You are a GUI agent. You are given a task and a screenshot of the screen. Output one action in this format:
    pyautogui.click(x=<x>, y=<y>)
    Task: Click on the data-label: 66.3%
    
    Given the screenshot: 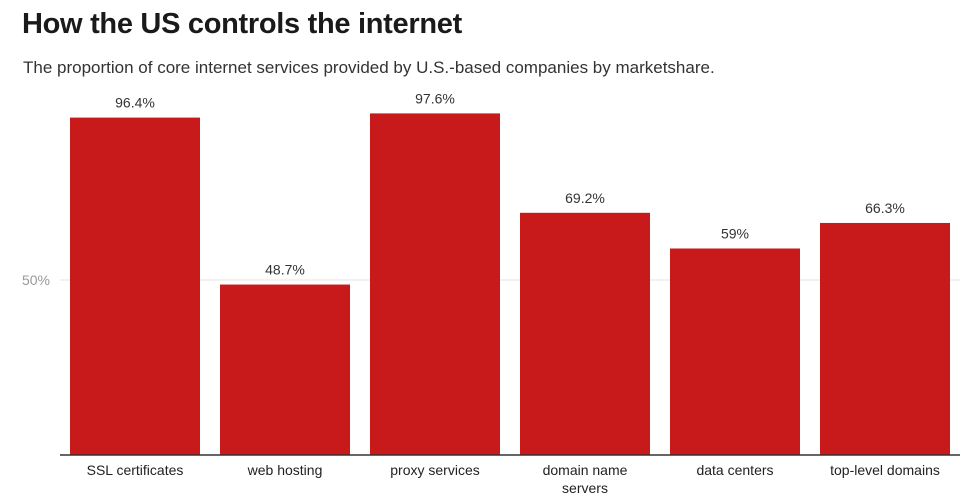 What is the action you would take?
    pyautogui.click(x=885, y=208)
    